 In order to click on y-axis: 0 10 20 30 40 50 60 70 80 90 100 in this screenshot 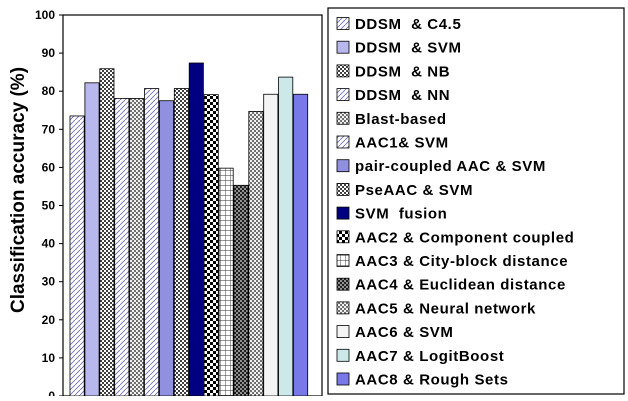, I will do `click(49, 204)`.